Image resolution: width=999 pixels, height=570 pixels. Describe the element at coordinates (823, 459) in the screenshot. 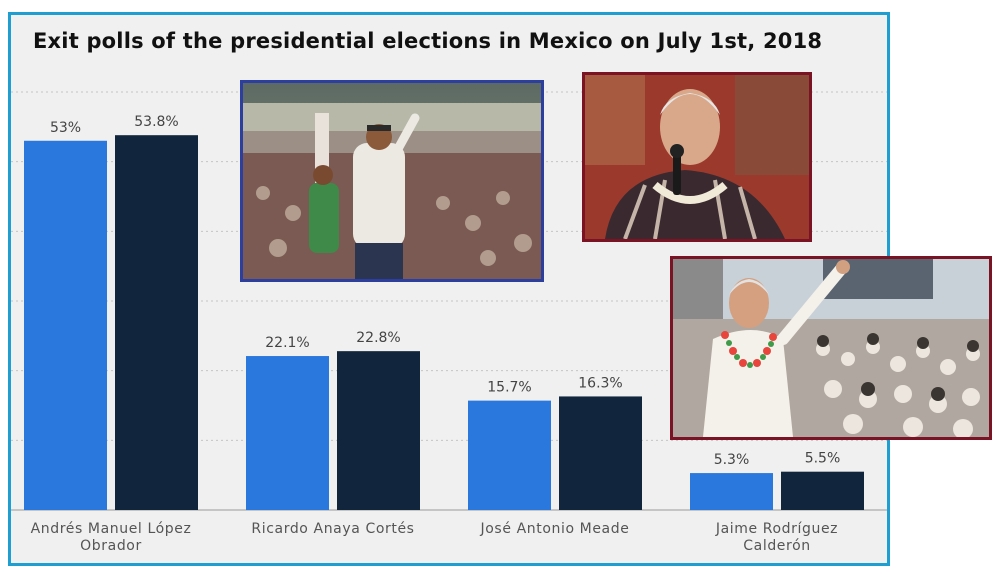

I see `data-label: 5.5%` at that location.